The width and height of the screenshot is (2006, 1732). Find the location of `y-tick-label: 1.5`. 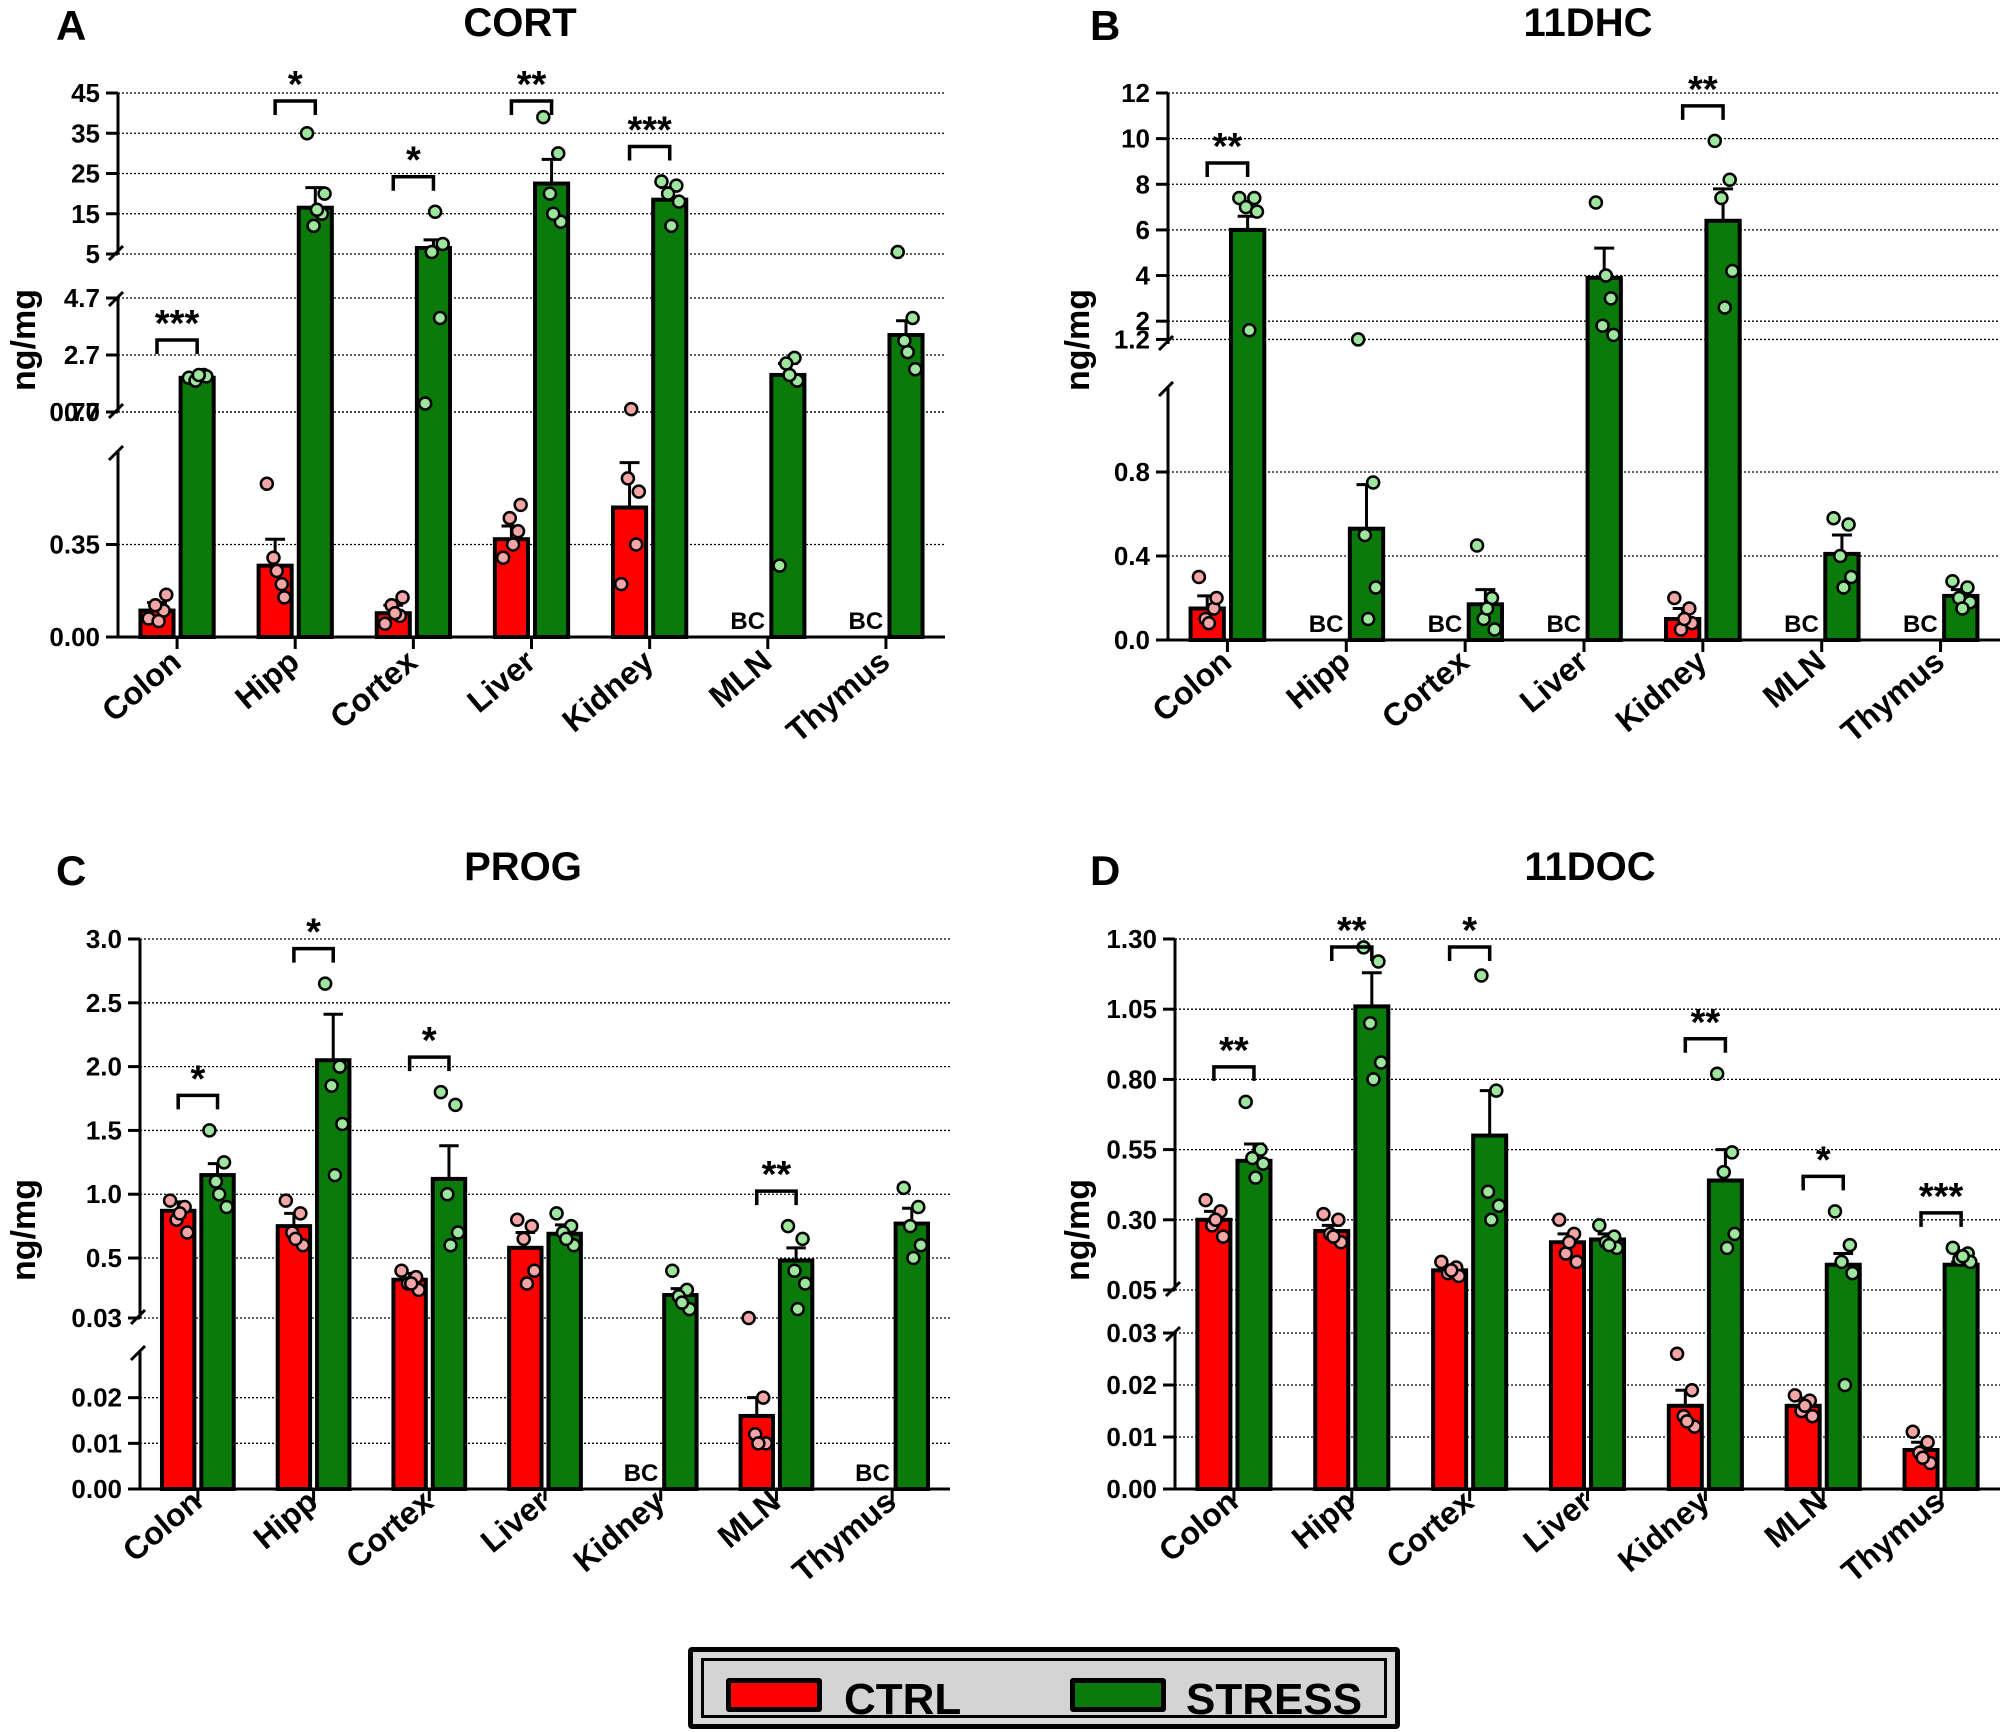

y-tick-label: 1.5 is located at coordinates (104, 1130).